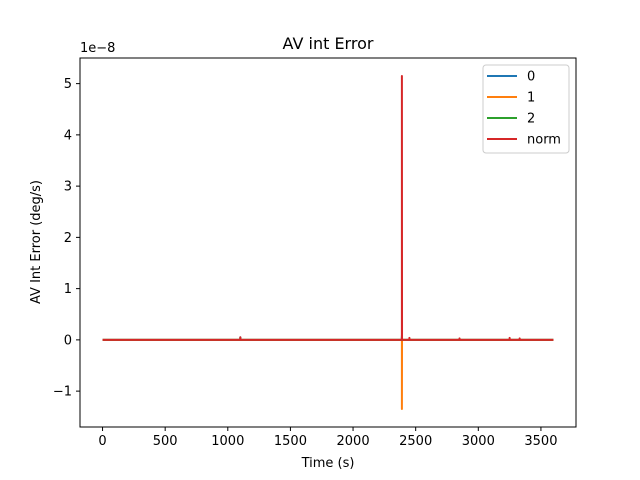 This screenshot has width=640, height=480. I want to click on legend-label-2: 2, so click(531, 119).